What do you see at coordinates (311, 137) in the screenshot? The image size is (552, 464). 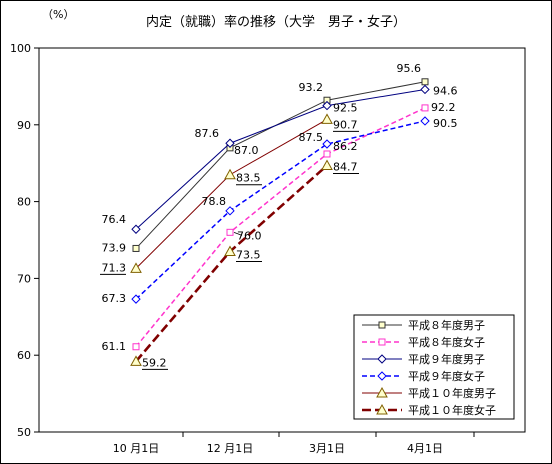 I see `data-label: 87.5` at bounding box center [311, 137].